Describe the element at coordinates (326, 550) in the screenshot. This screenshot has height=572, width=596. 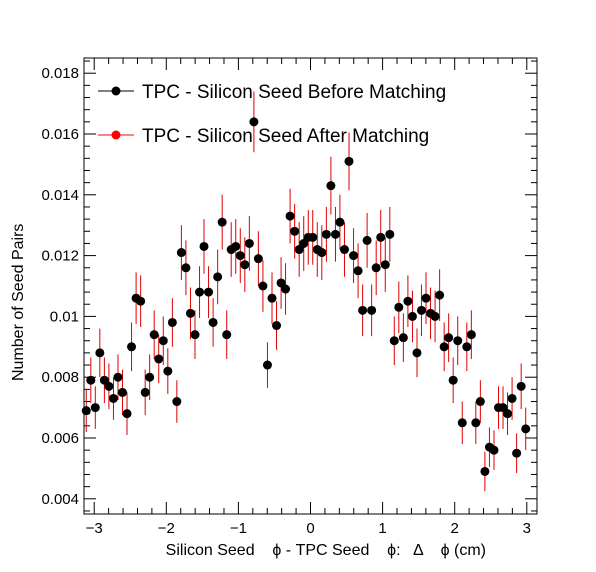
I see `x-axis-title: Silicon Seed ϕ - TPC Seed ϕ: Δ ϕ (cm)` at that location.